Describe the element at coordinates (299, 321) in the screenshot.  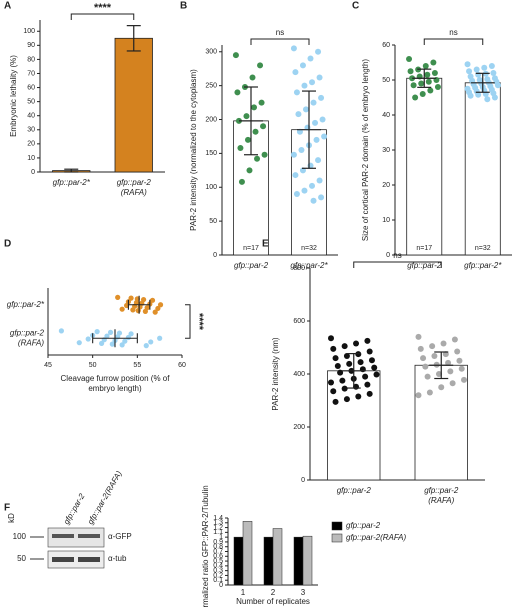
I see `y-tick-label: 600` at that location.